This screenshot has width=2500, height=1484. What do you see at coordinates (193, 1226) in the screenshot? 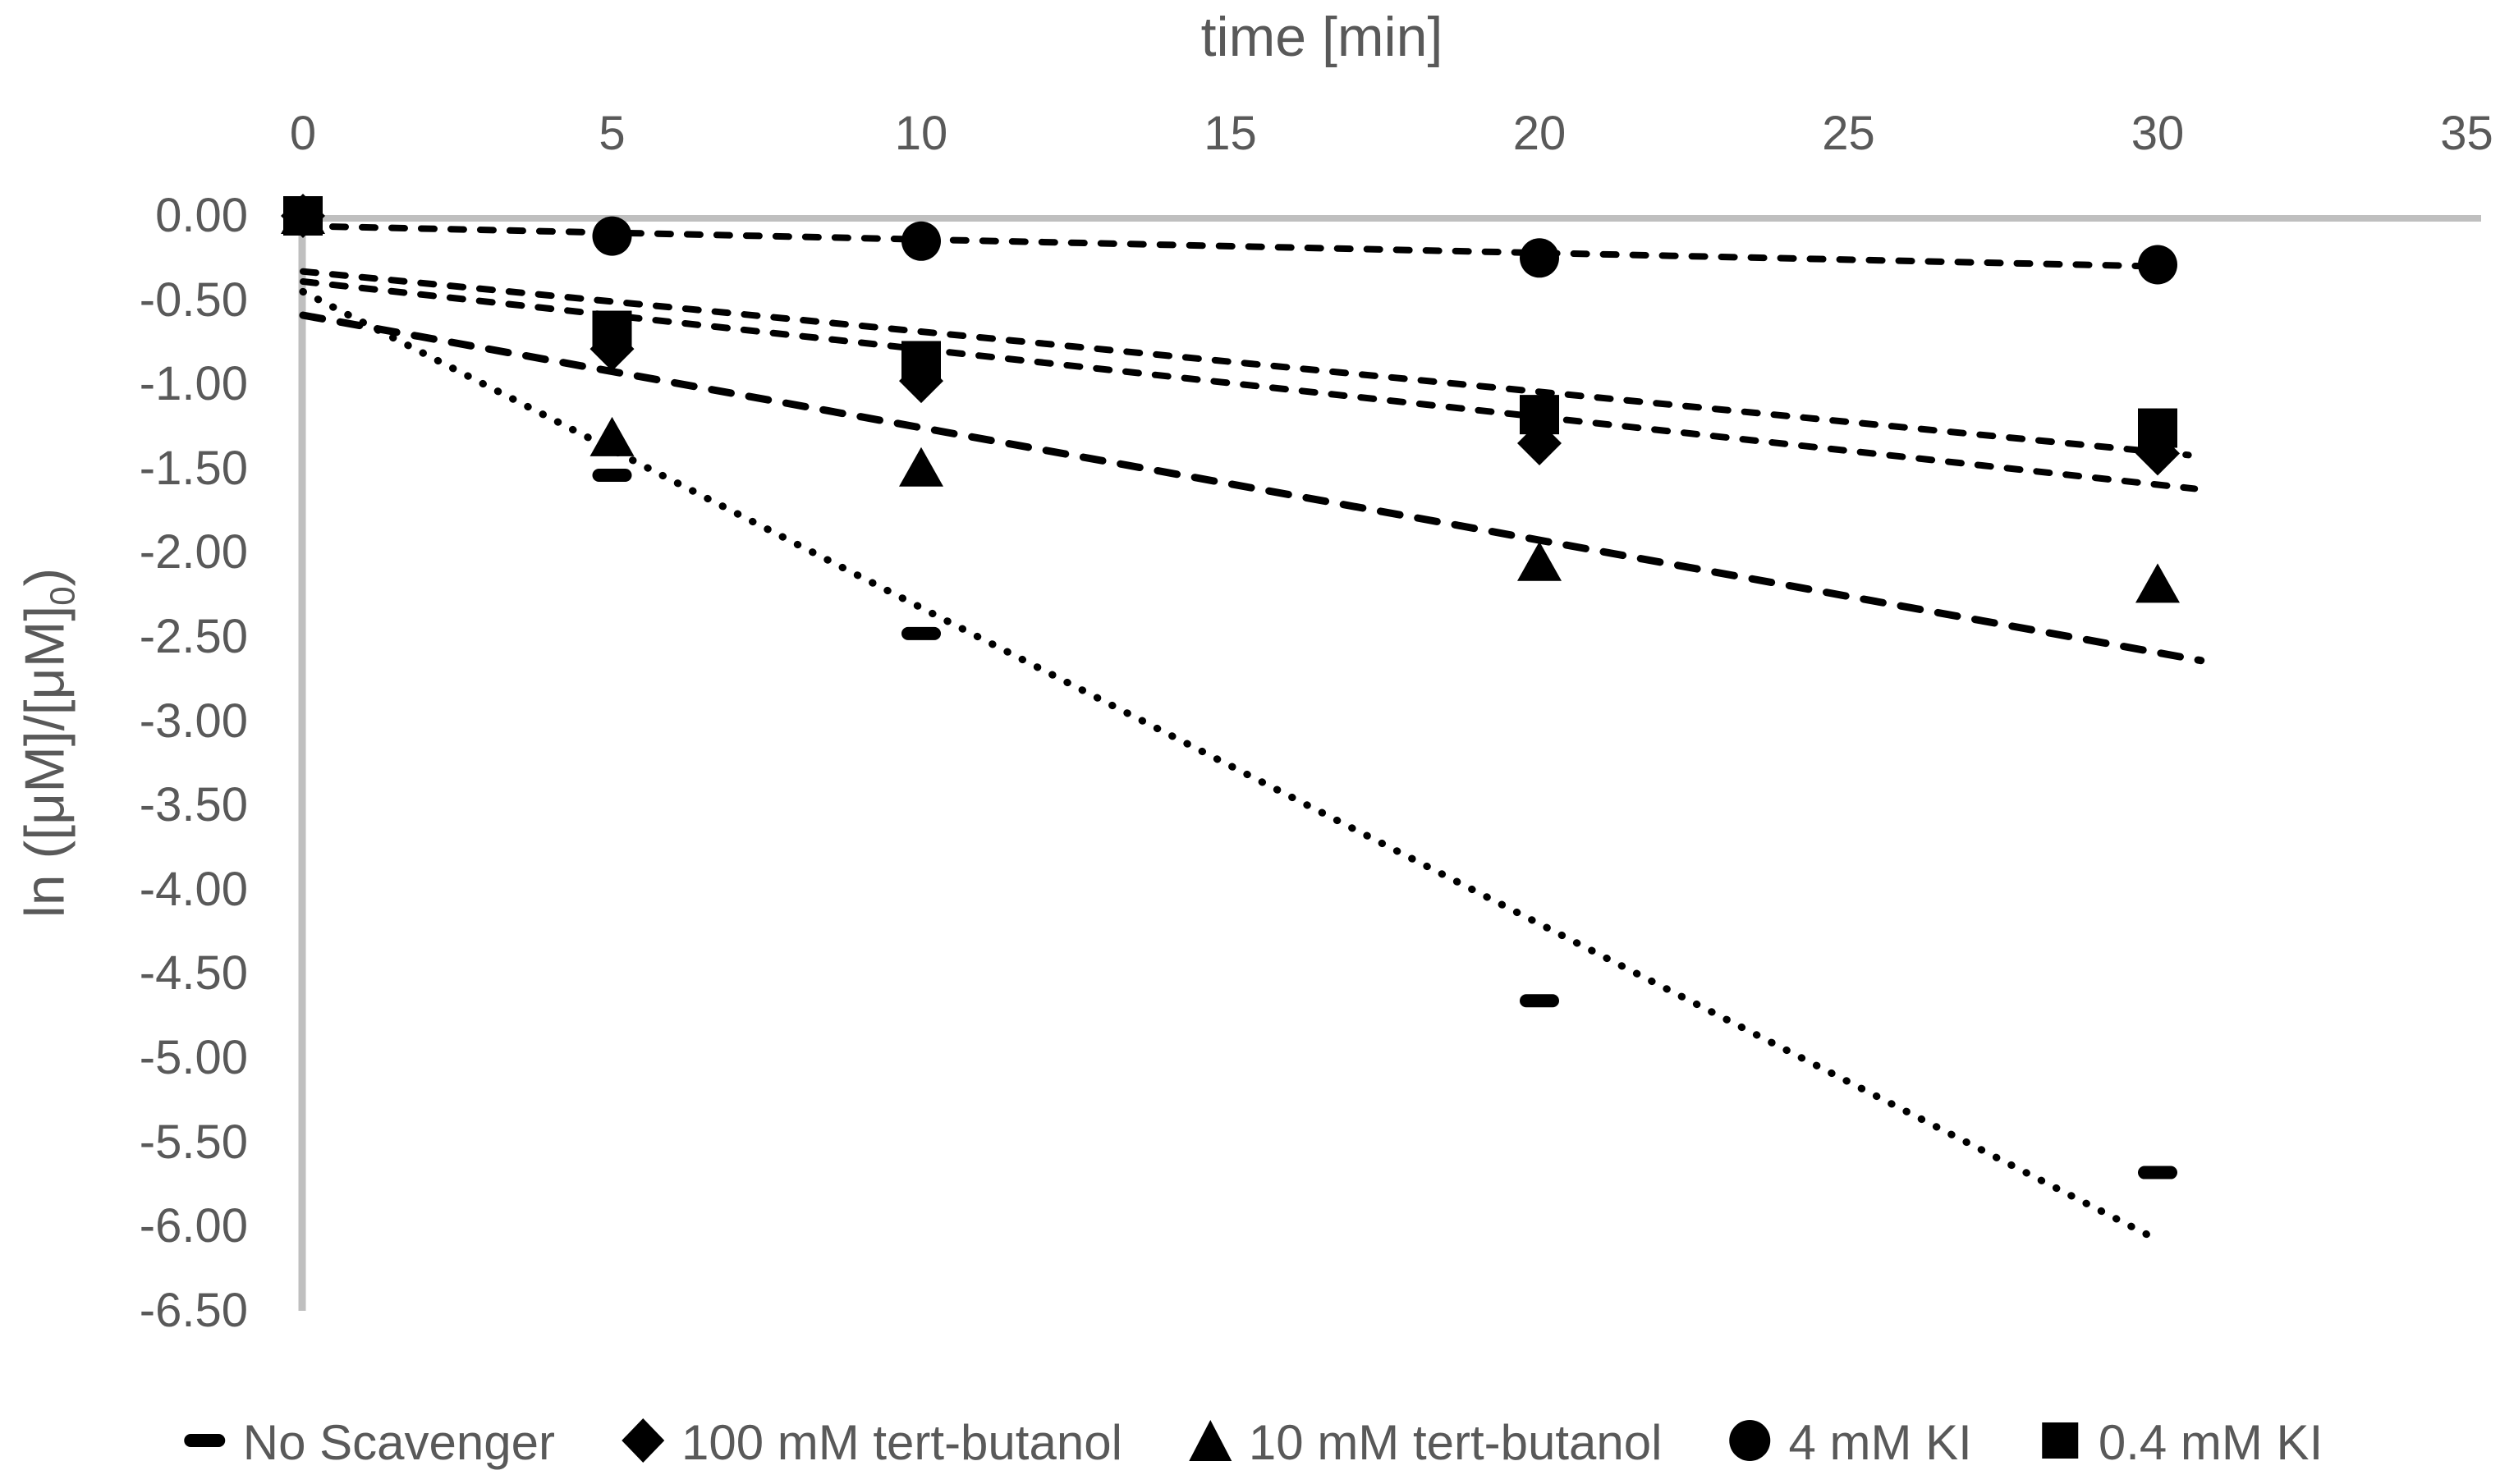
I see `y-tick-label: -6.00` at bounding box center [193, 1226].